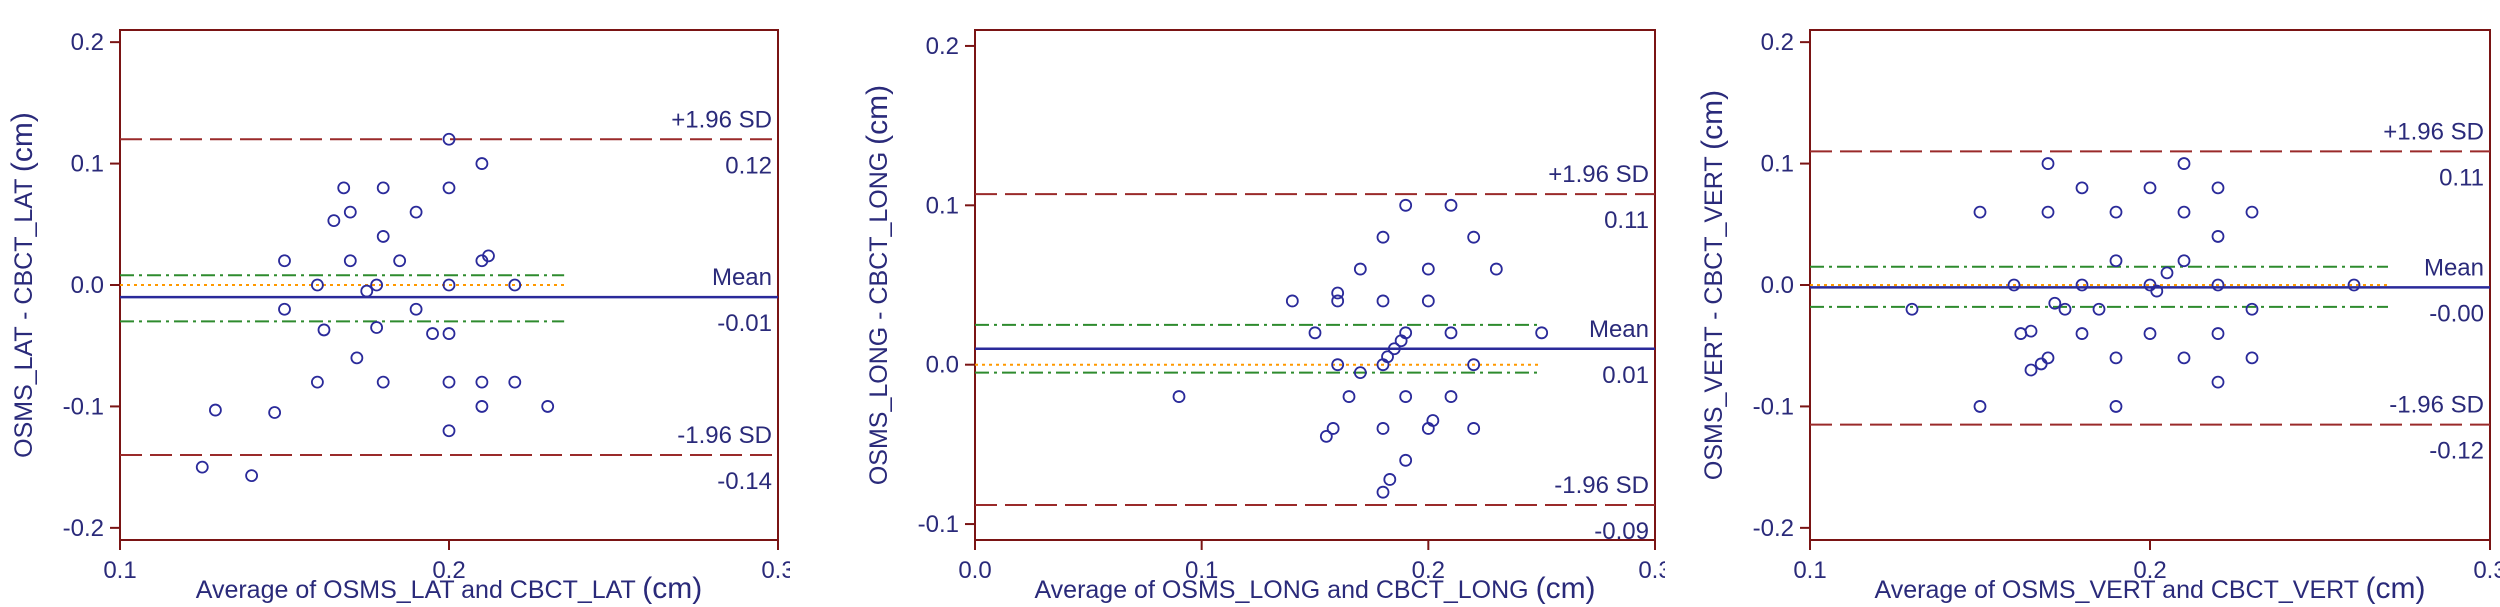 This screenshot has width=2500, height=607. I want to click on x-tick-label: 0.0, so click(974, 570).